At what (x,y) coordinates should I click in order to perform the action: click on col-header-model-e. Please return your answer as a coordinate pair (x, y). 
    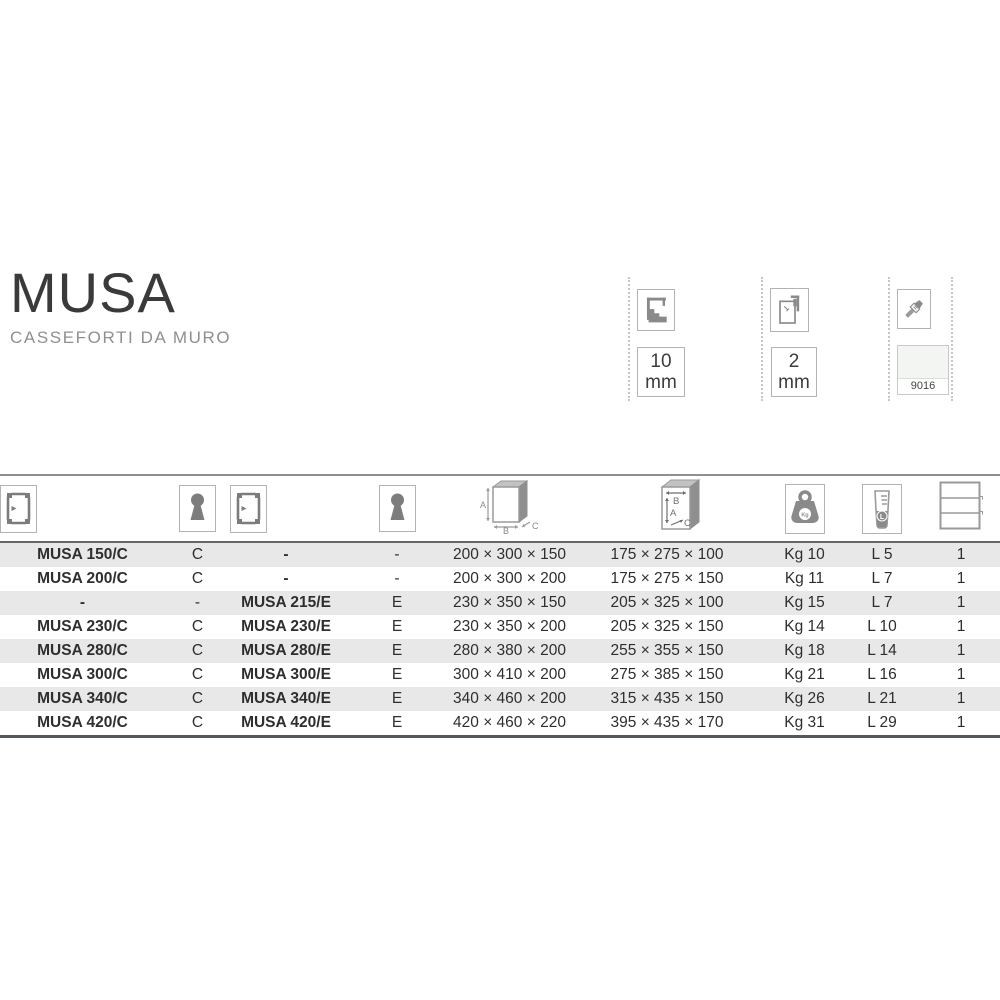
    Looking at the image, I should click on (286, 509).